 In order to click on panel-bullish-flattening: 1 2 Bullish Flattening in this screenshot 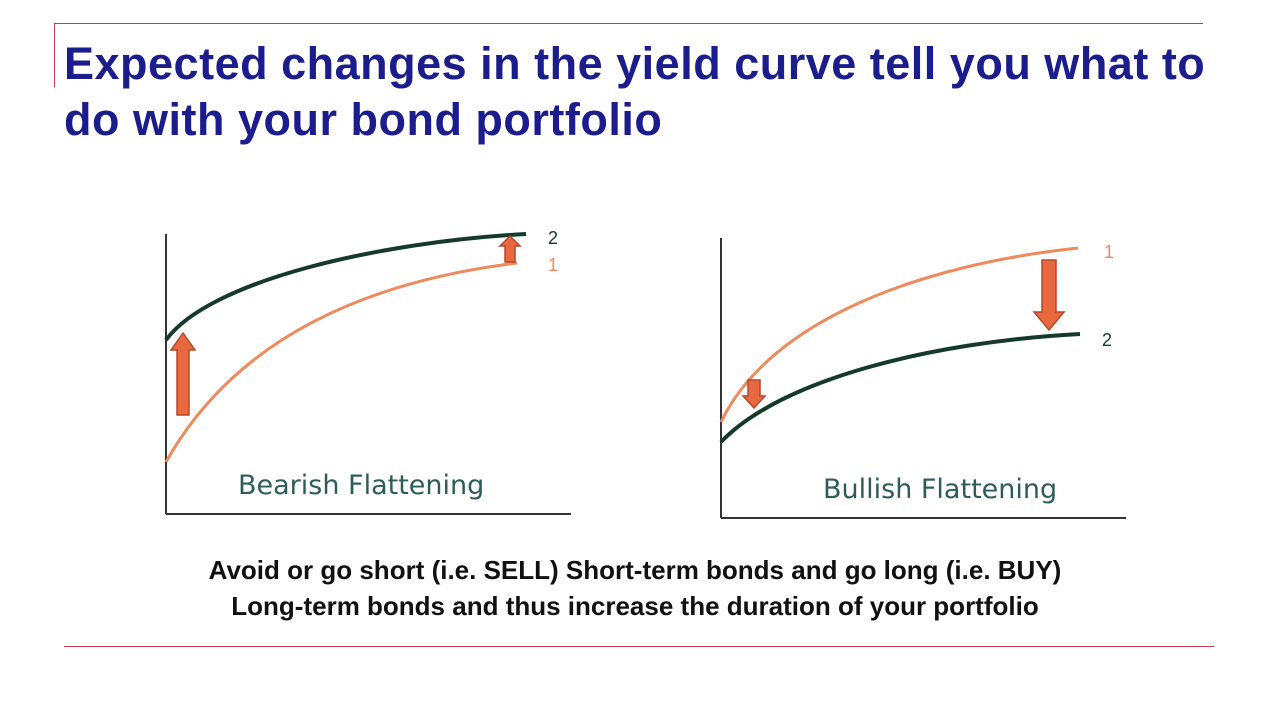, I will do `click(922, 378)`.